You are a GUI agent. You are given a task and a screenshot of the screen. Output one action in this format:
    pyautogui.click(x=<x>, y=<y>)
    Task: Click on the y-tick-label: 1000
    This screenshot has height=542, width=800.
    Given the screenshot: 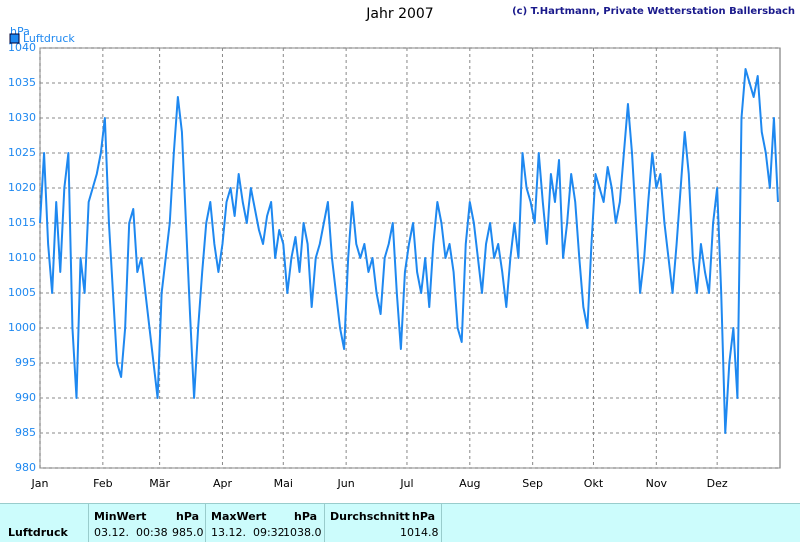 What is the action you would take?
    pyautogui.click(x=22, y=327)
    